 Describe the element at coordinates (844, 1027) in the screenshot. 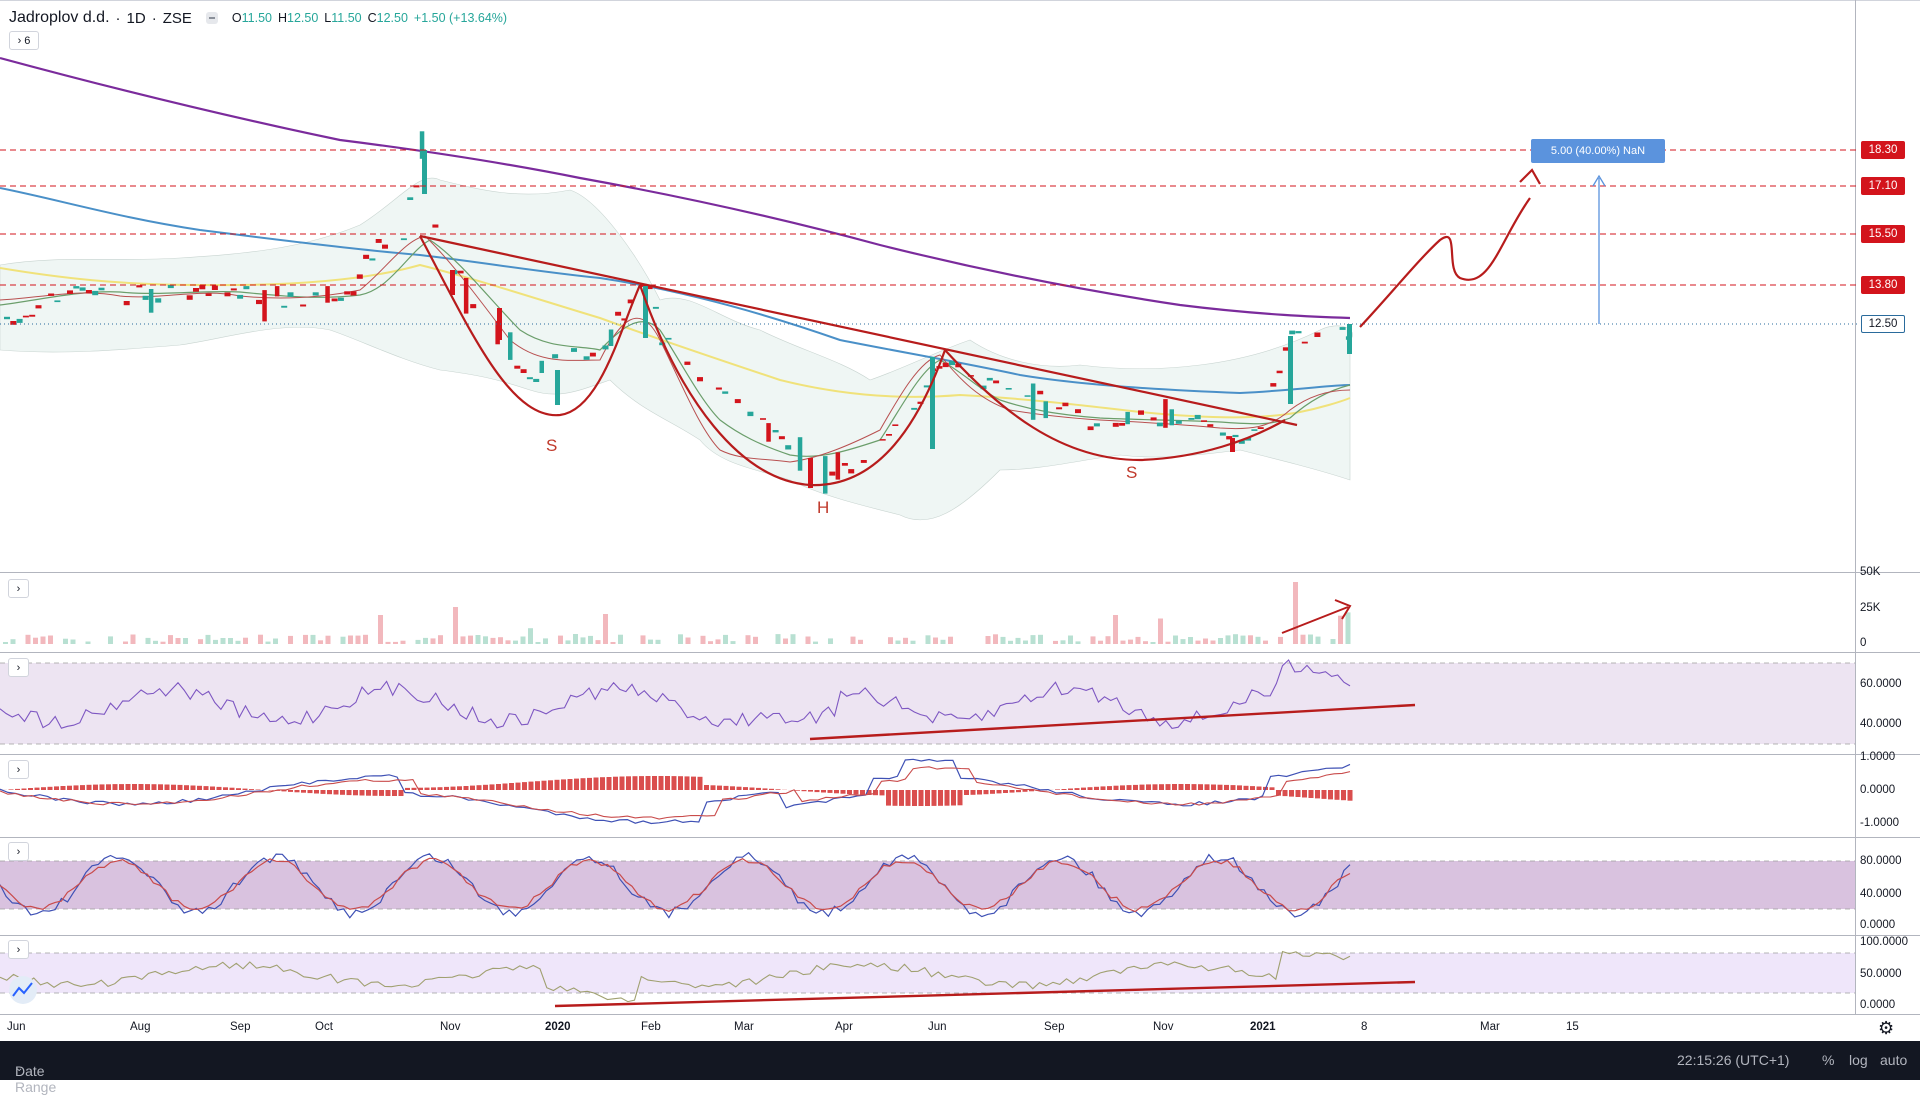

I see `time-tick: Apr` at that location.